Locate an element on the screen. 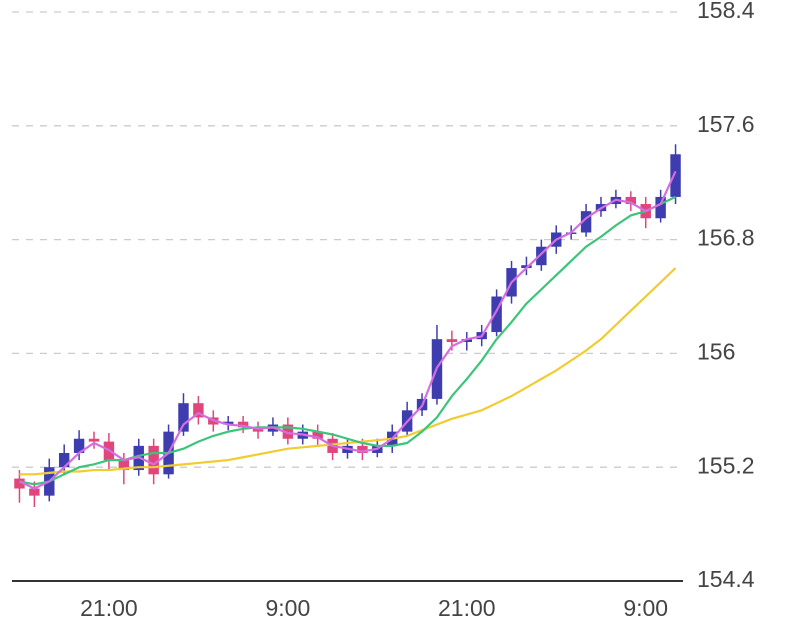  y-tick-label: 157.6 is located at coordinates (726, 124).